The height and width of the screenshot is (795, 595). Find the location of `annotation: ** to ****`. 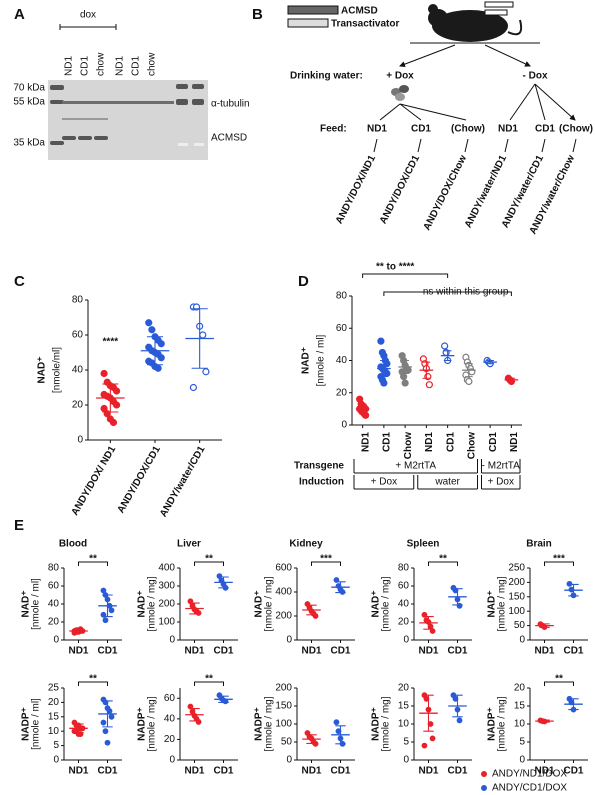

annotation: ** to **** is located at coordinates (395, 267).